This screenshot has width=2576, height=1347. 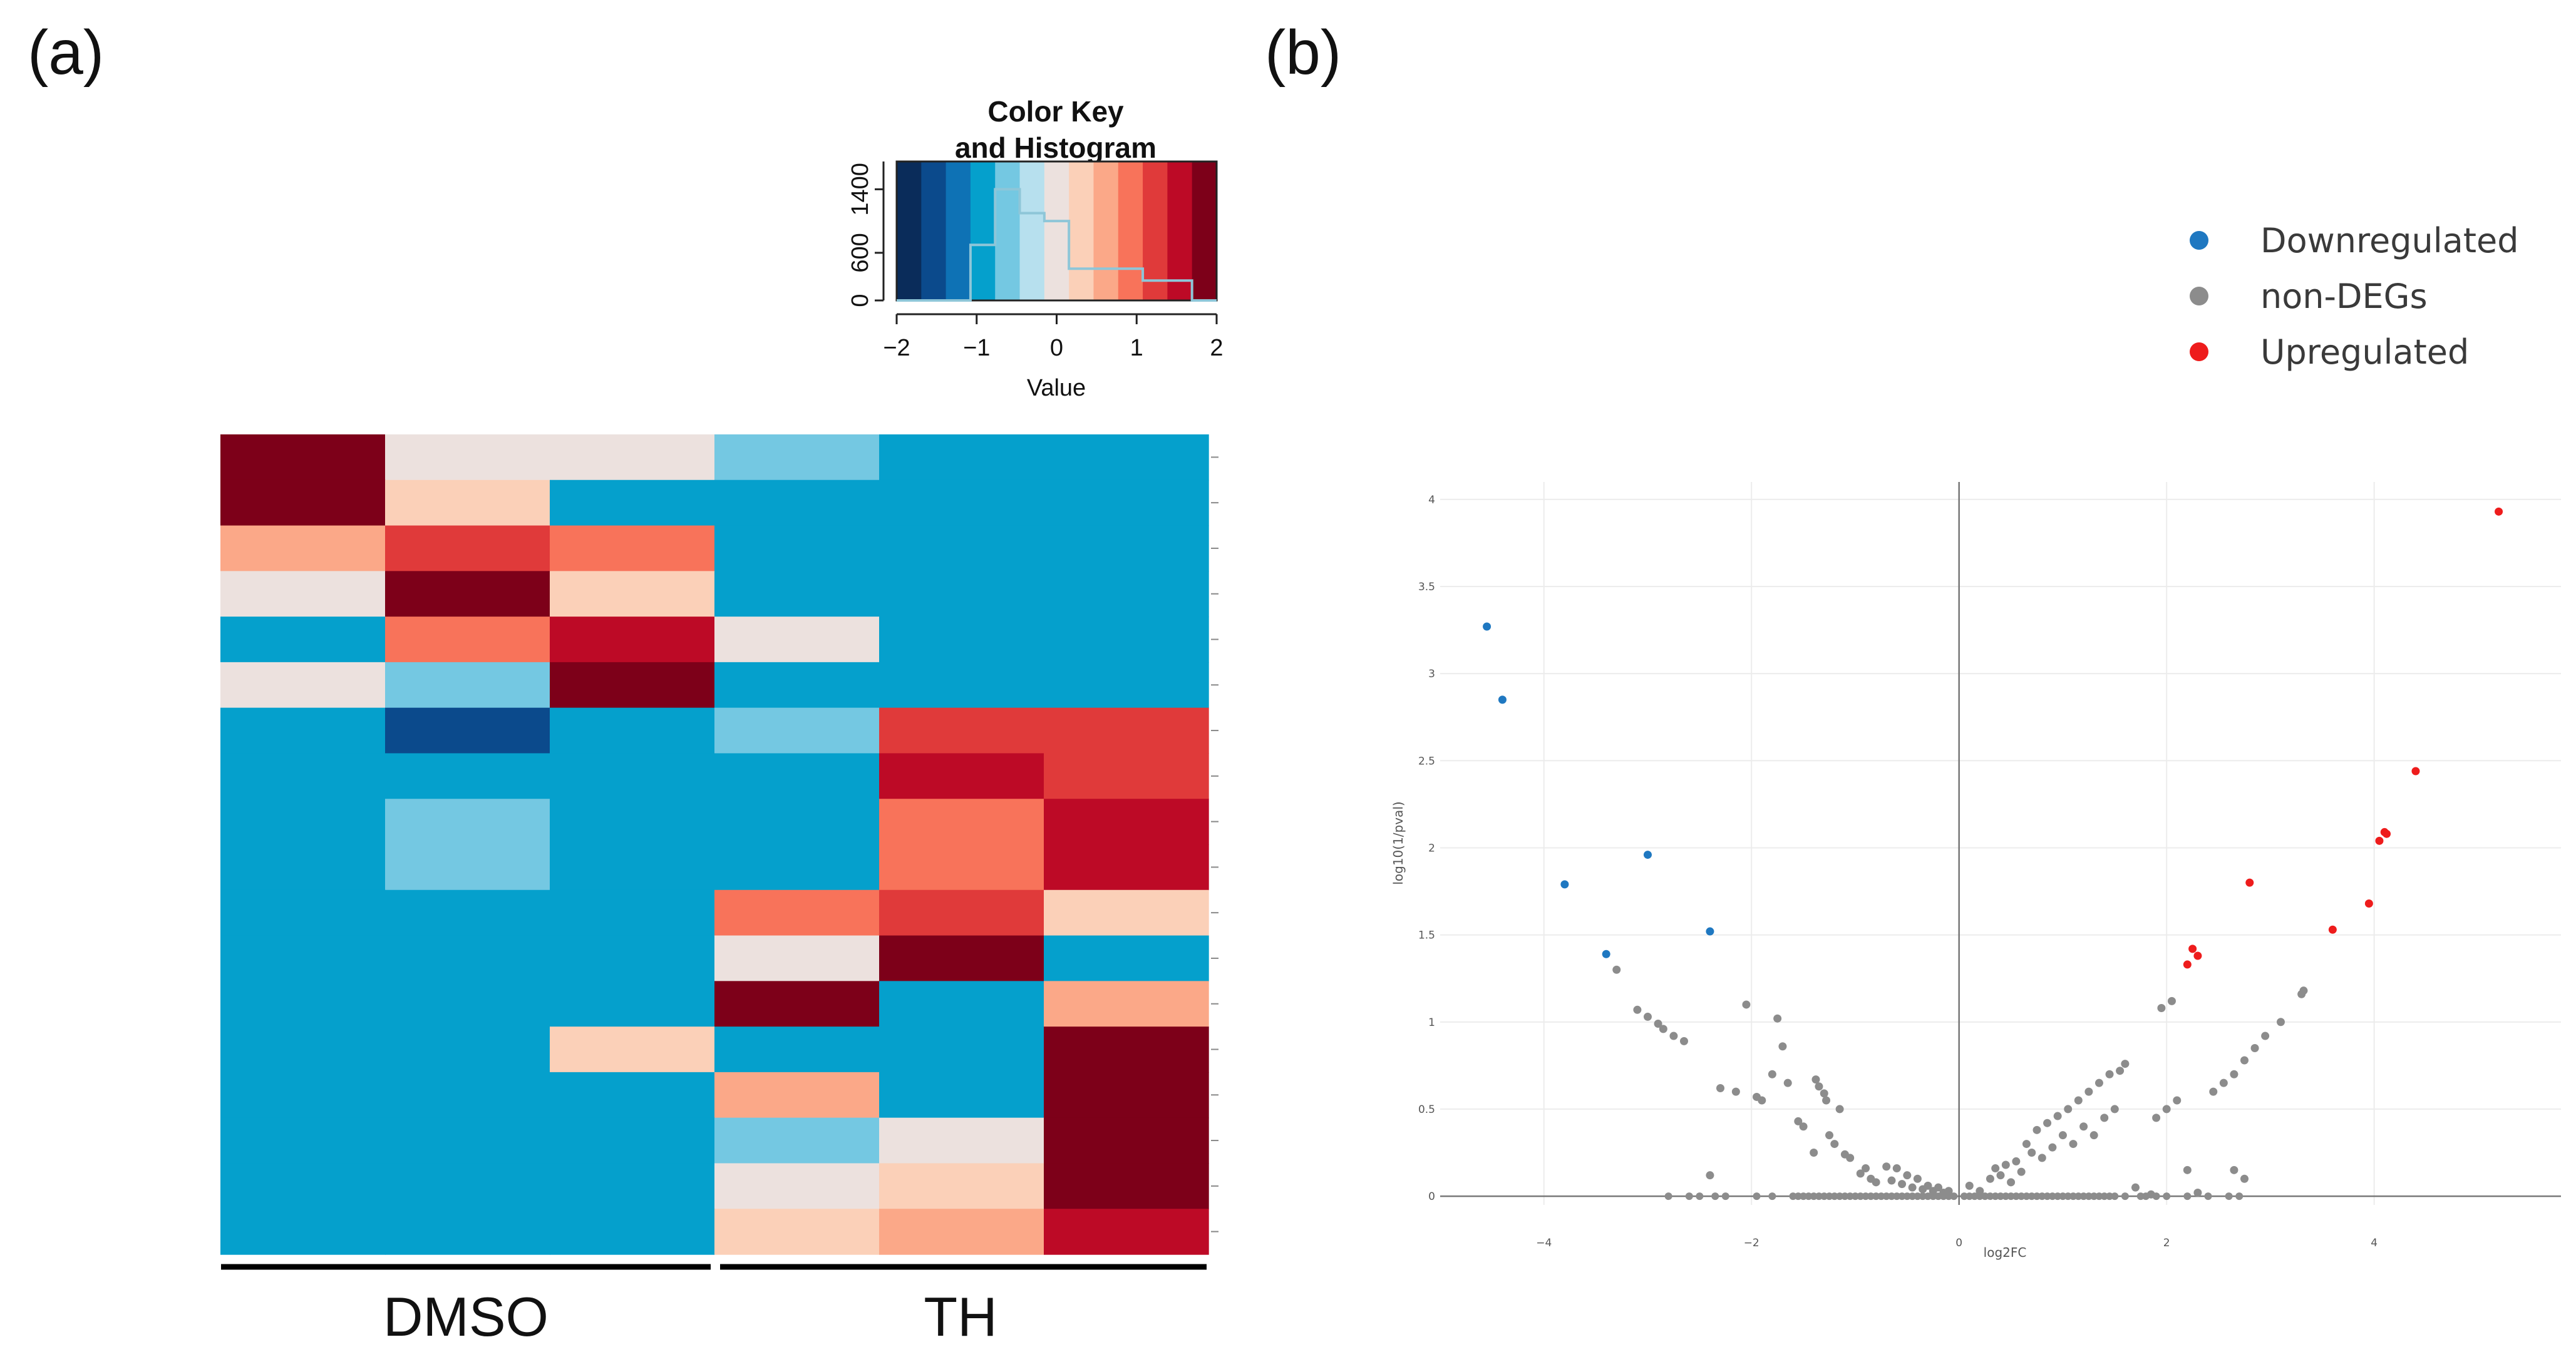 I want to click on panel-b-label: (b), so click(x=1303, y=53).